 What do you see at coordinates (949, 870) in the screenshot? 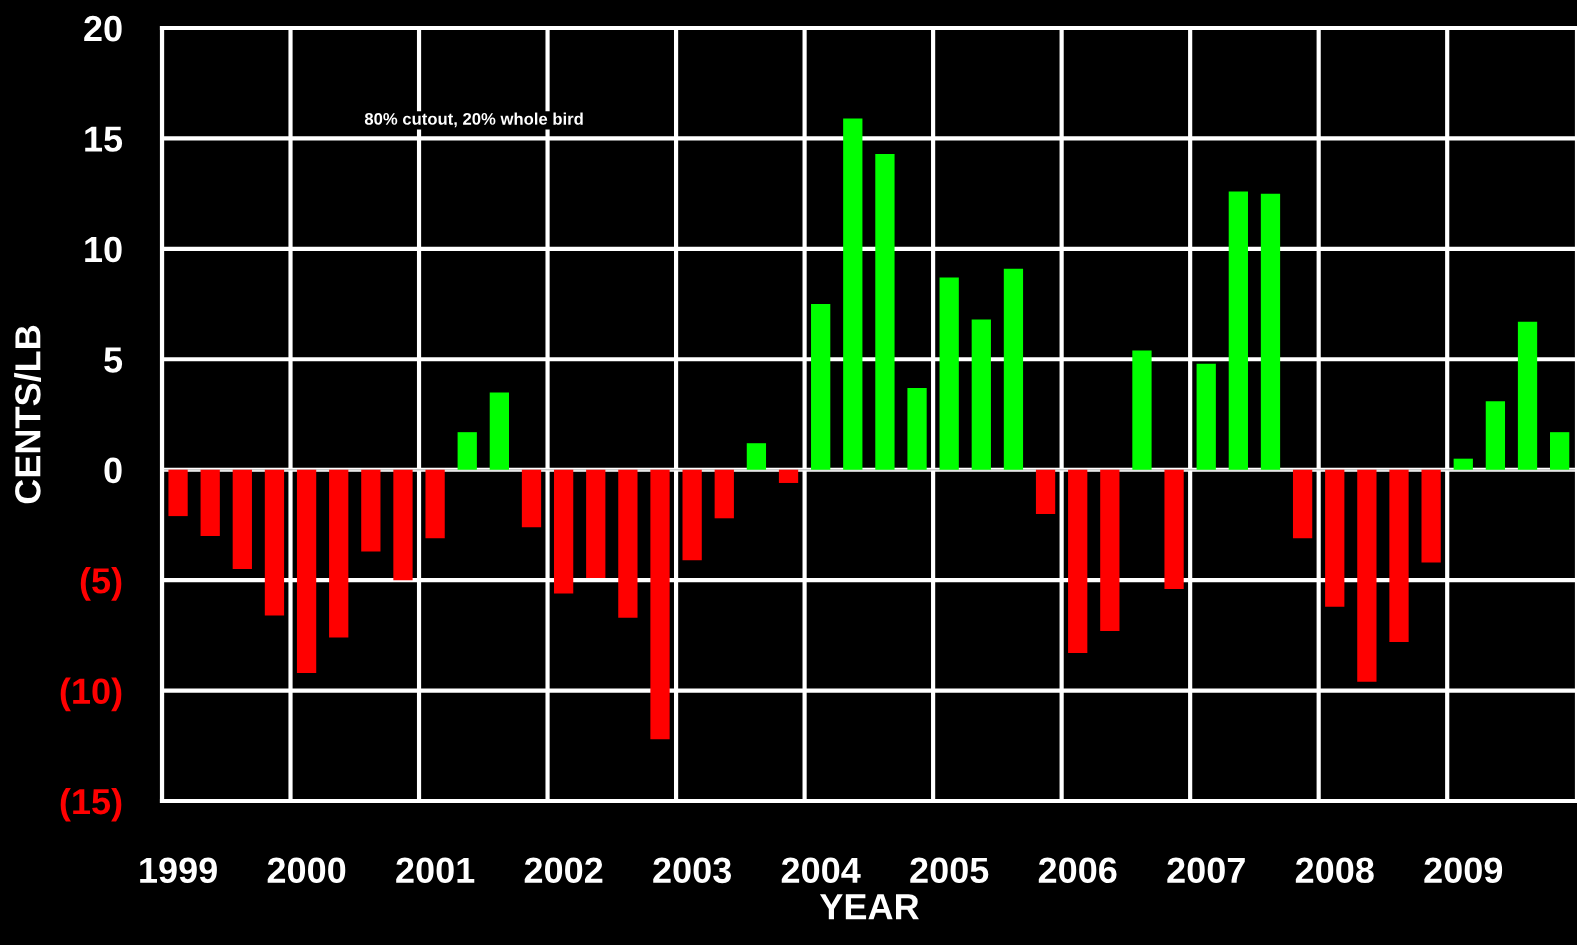
I see `x-tick-label: 2005` at bounding box center [949, 870].